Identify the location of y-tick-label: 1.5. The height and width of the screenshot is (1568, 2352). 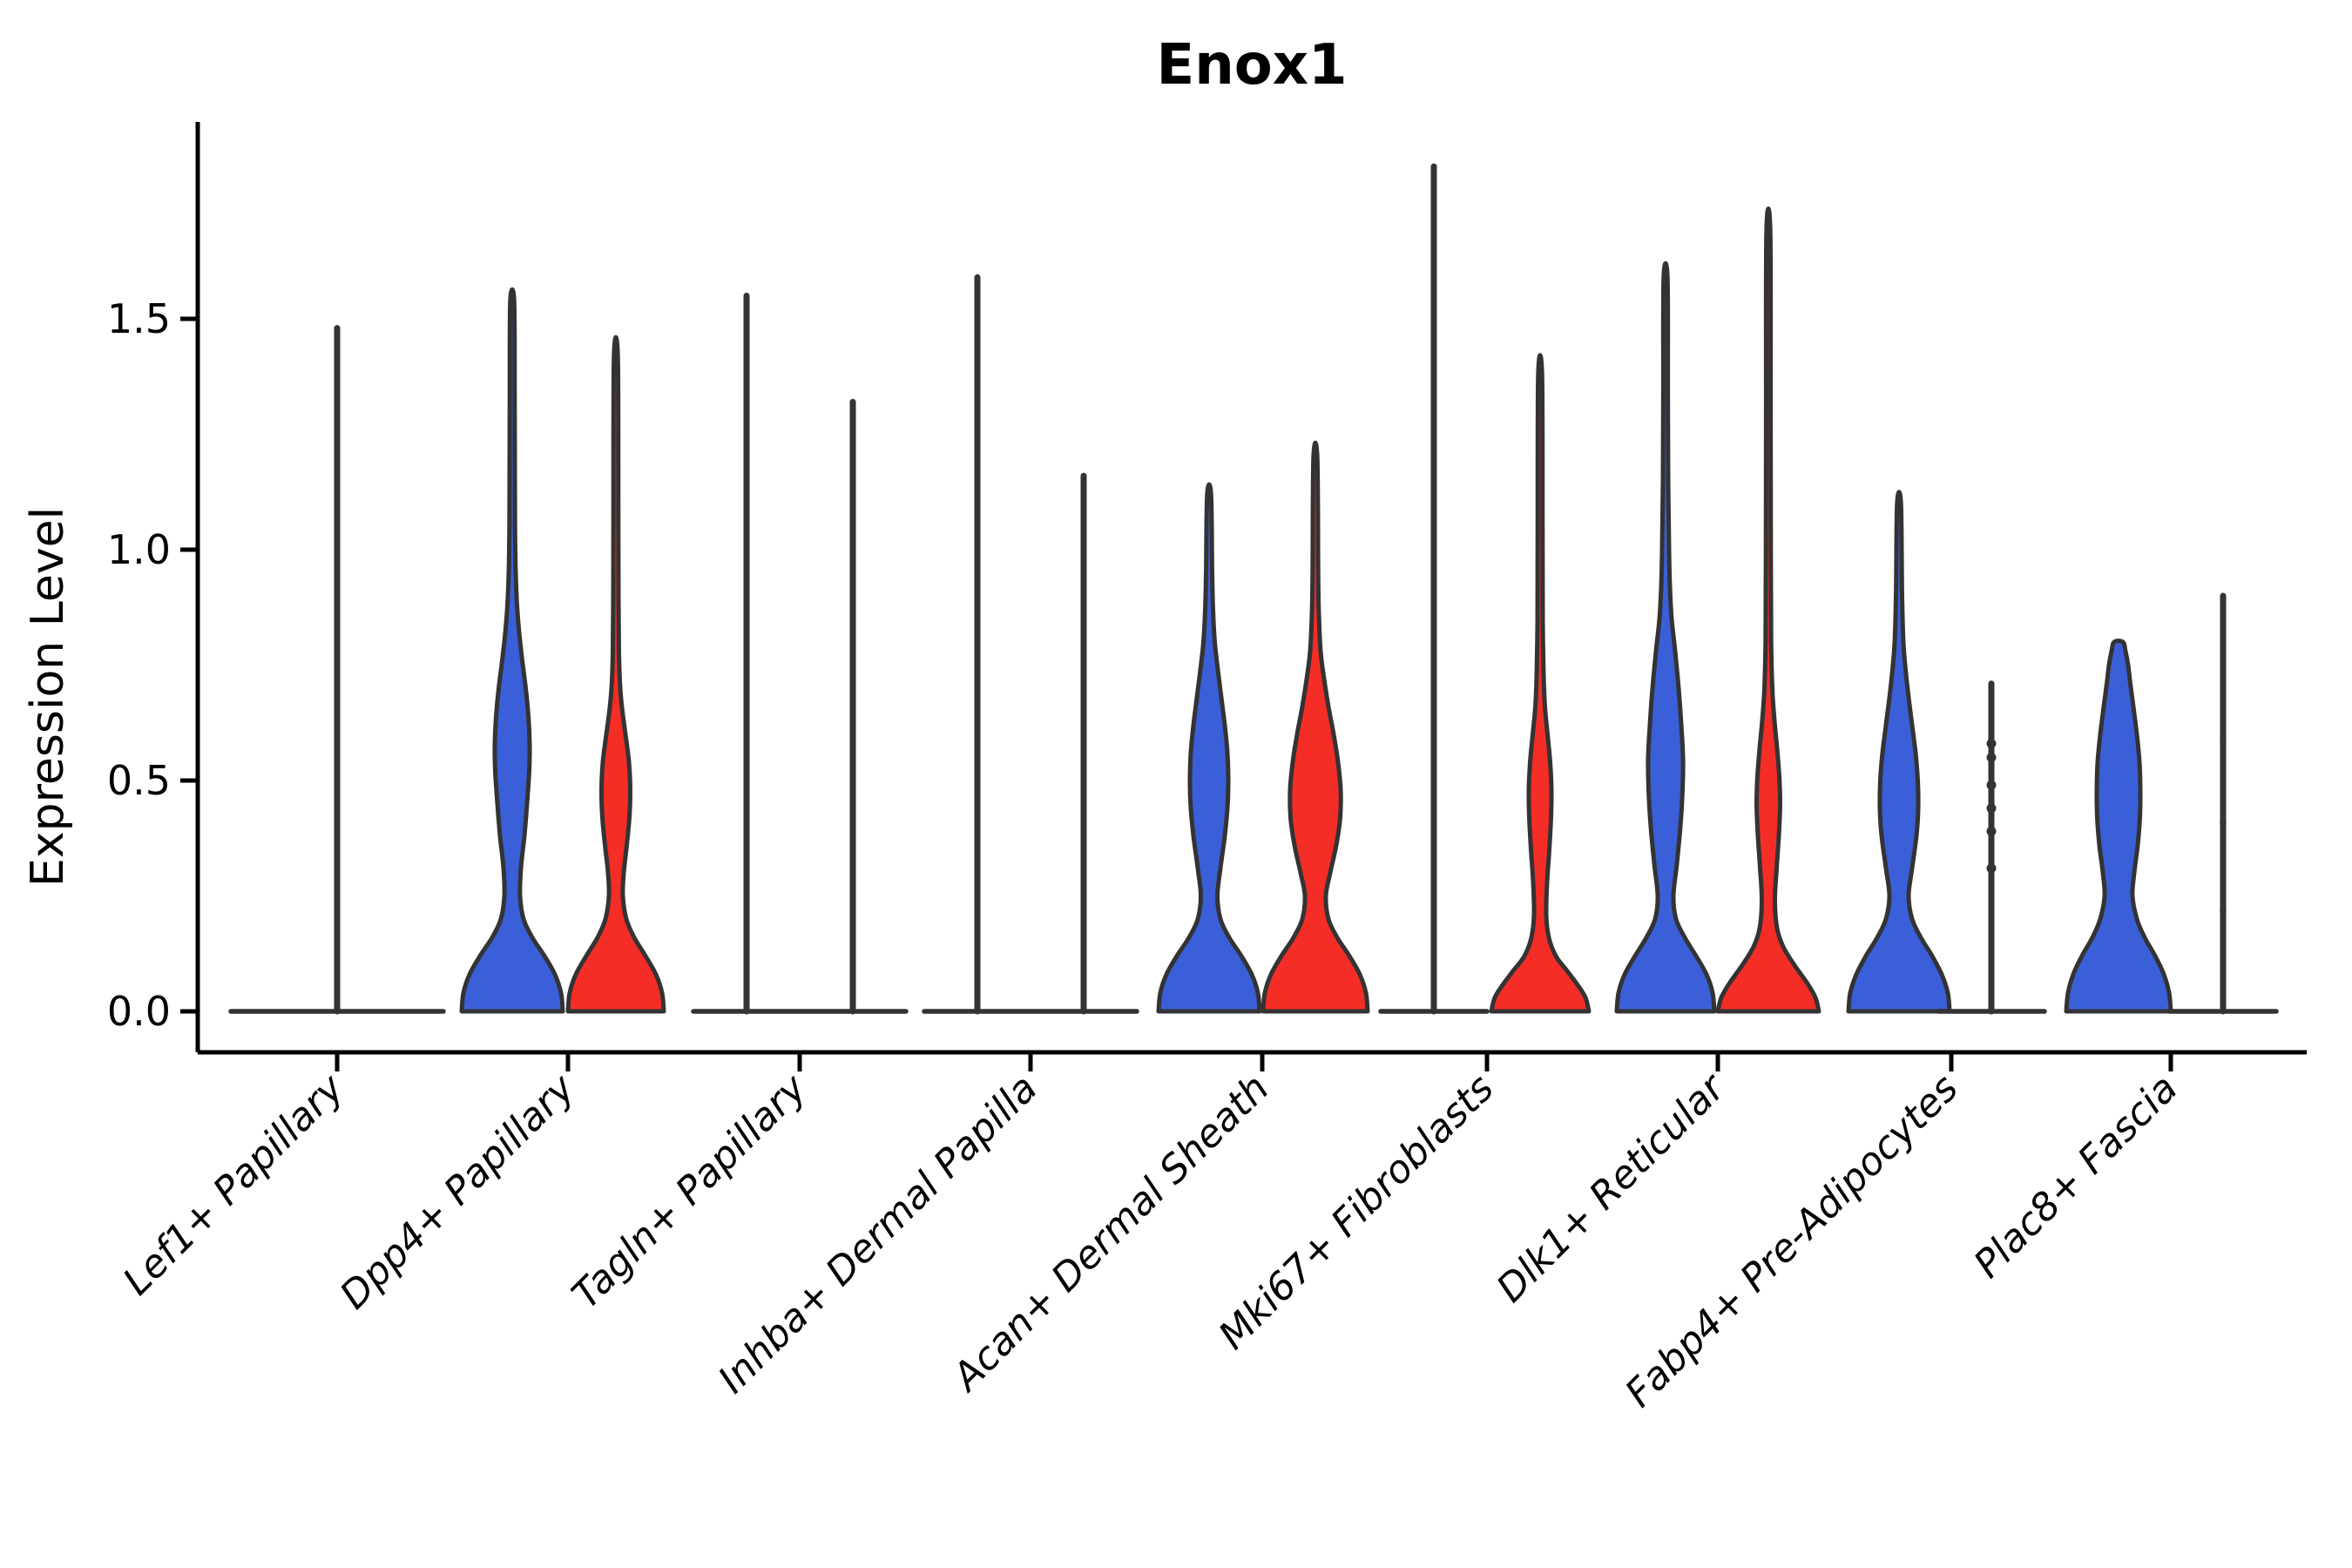
(139, 319).